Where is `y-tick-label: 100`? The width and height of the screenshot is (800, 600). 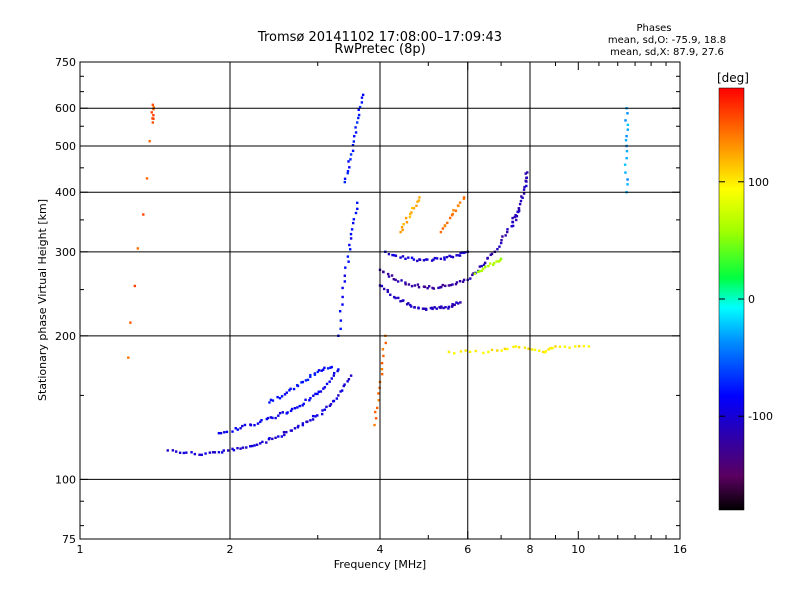
y-tick-label: 100 is located at coordinates (65, 479).